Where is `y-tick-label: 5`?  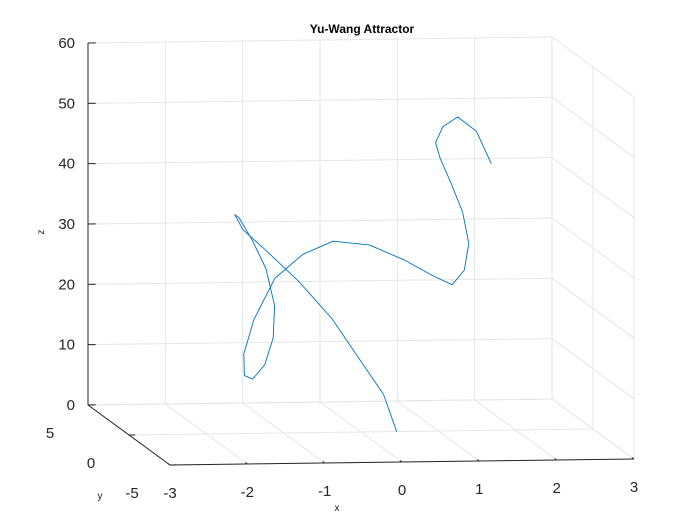
y-tick-label: 5 is located at coordinates (50, 433).